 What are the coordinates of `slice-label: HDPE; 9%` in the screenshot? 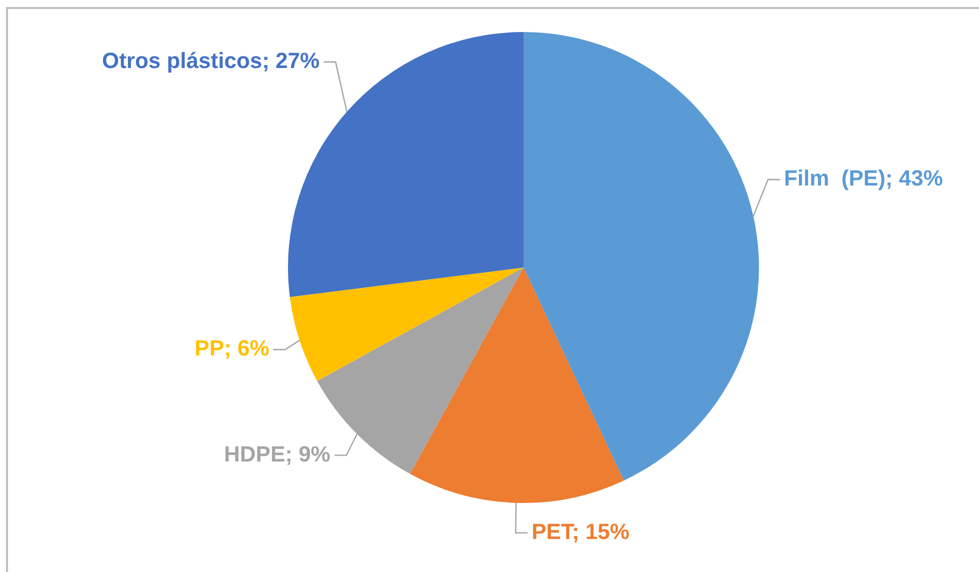 It's located at (277, 453).